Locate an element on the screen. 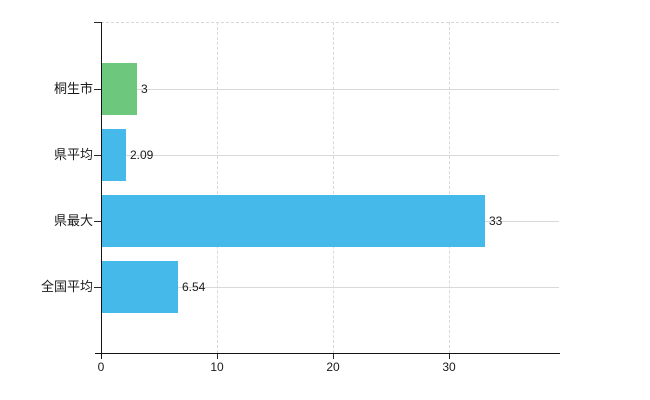 The height and width of the screenshot is (400, 650). category-label: 県最大 is located at coordinates (73, 220).